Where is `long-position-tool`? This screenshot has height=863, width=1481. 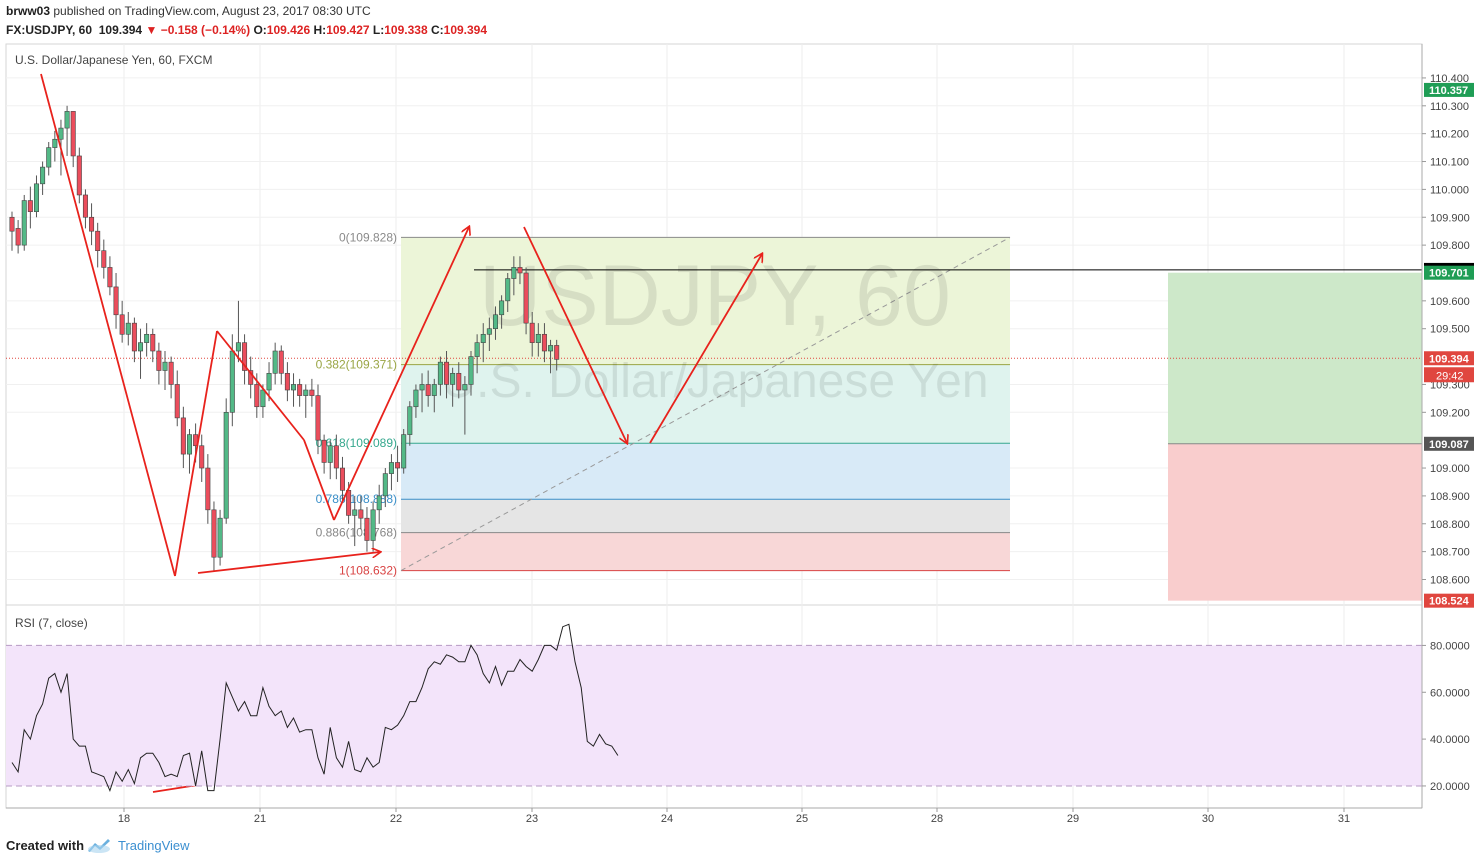 long-position-tool is located at coordinates (1295, 436).